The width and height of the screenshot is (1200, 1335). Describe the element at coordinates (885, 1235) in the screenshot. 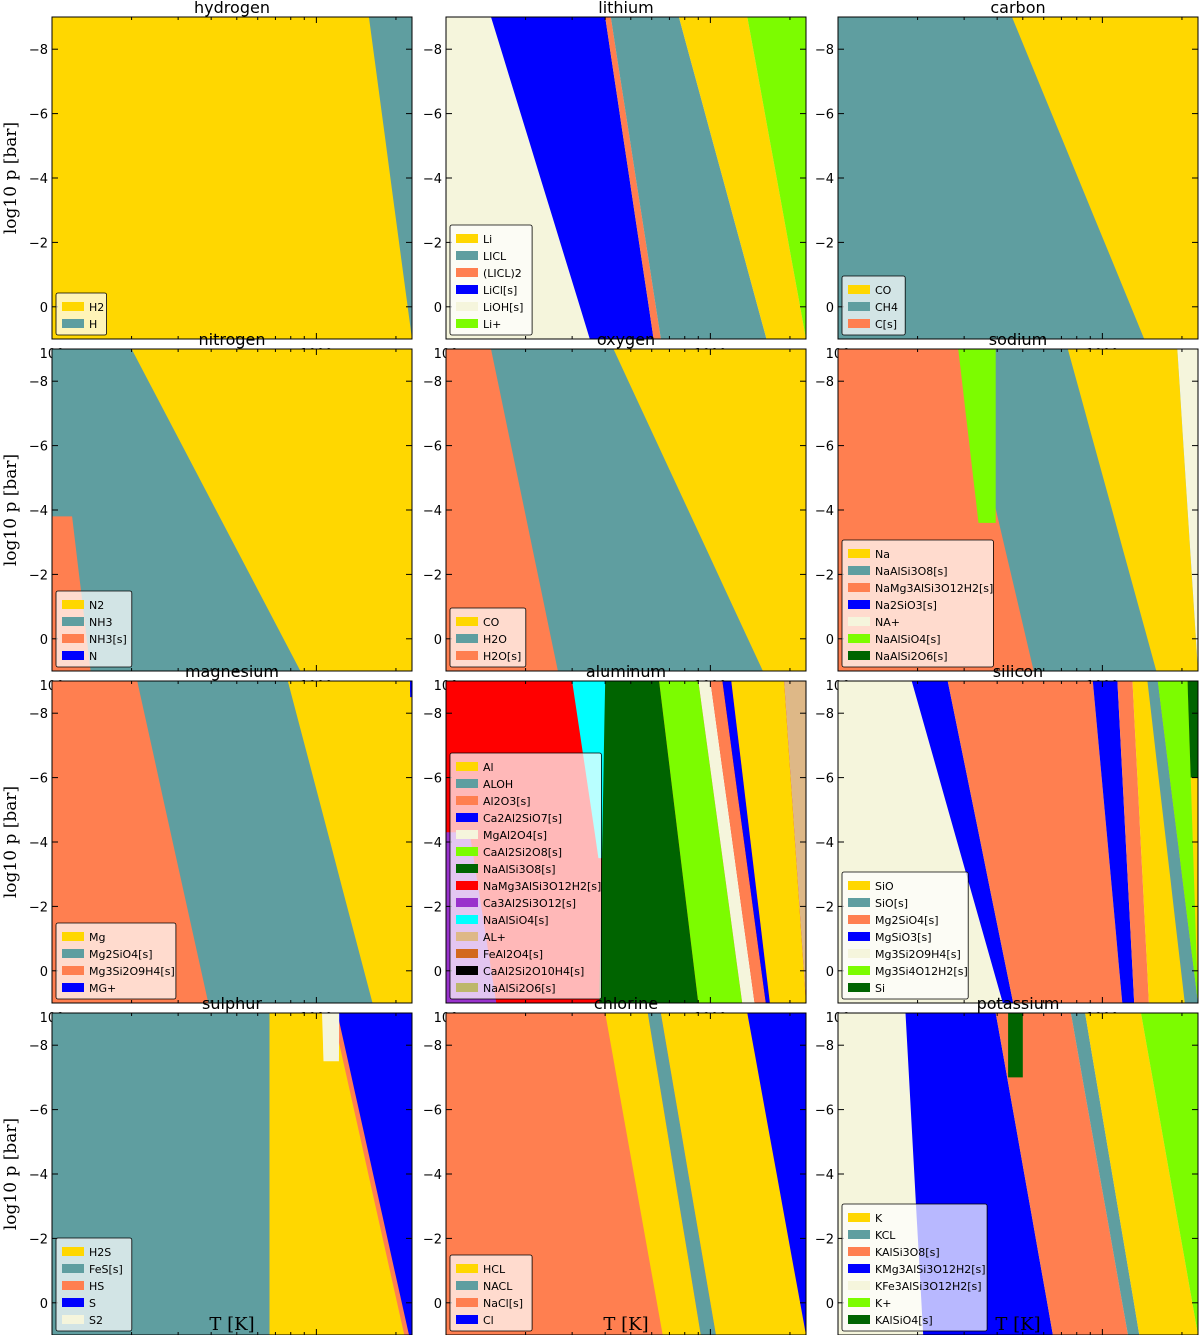

I see `legend-label: KCL` at that location.